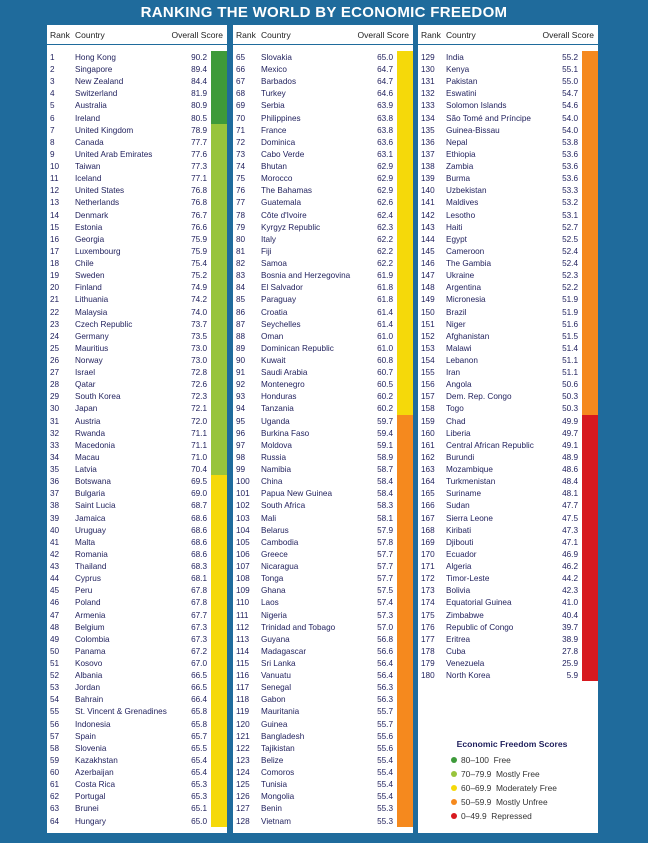 The width and height of the screenshot is (648, 843). What do you see at coordinates (323, 361) in the screenshot?
I see `table-row: 90 Kuwait 60.8` at bounding box center [323, 361].